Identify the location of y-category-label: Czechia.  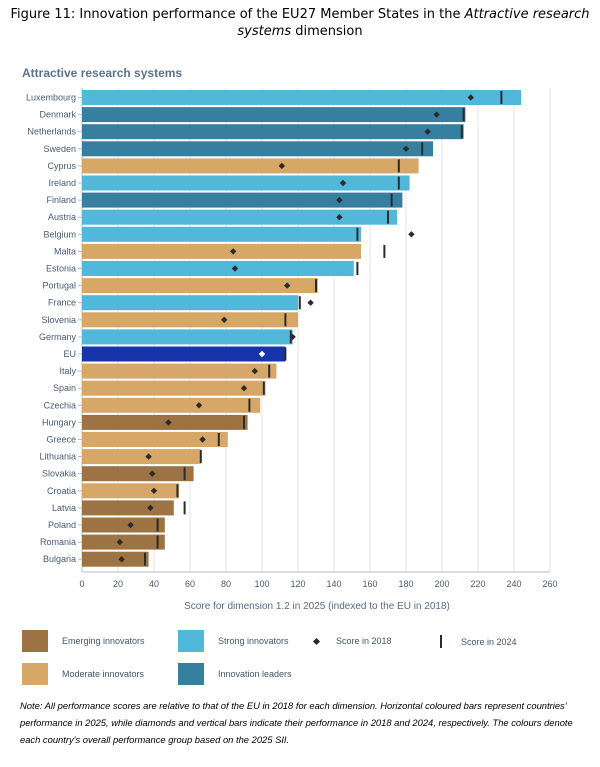
(59, 405).